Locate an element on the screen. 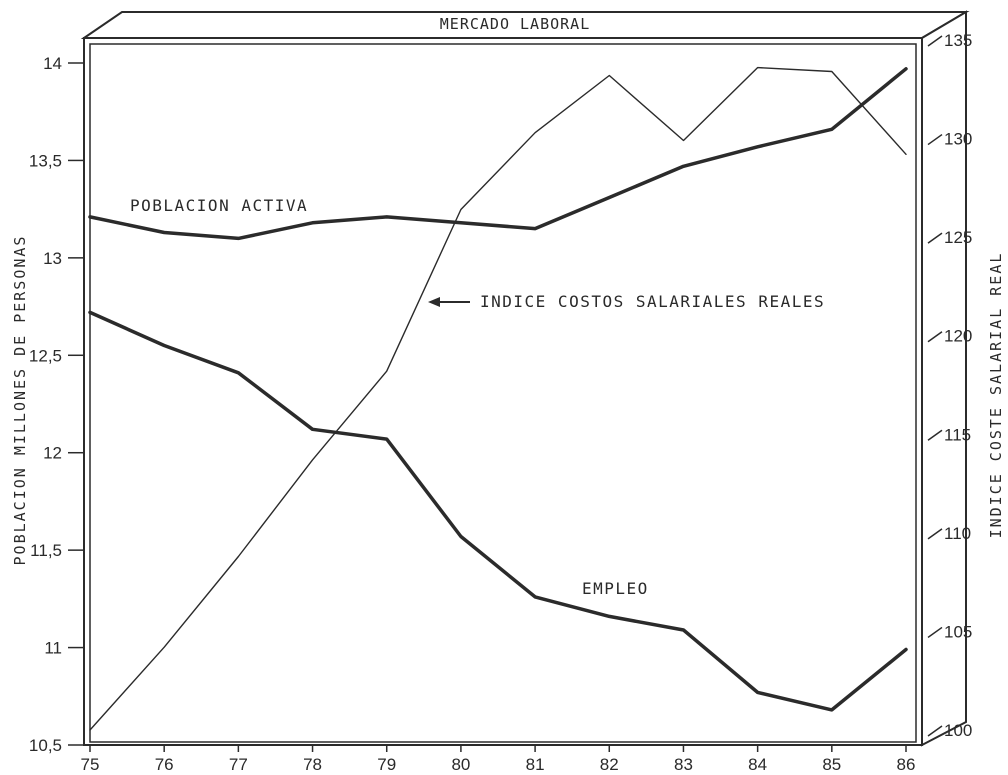 Image resolution: width=1008 pixels, height=775 pixels. x-tick-label: 82 is located at coordinates (609, 764).